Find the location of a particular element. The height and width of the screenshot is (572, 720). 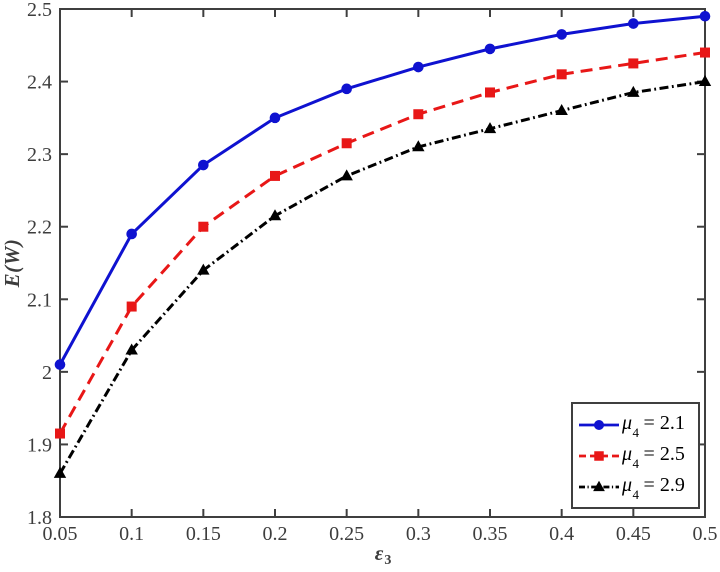

x-tick-label: 0.5 is located at coordinates (705, 534).